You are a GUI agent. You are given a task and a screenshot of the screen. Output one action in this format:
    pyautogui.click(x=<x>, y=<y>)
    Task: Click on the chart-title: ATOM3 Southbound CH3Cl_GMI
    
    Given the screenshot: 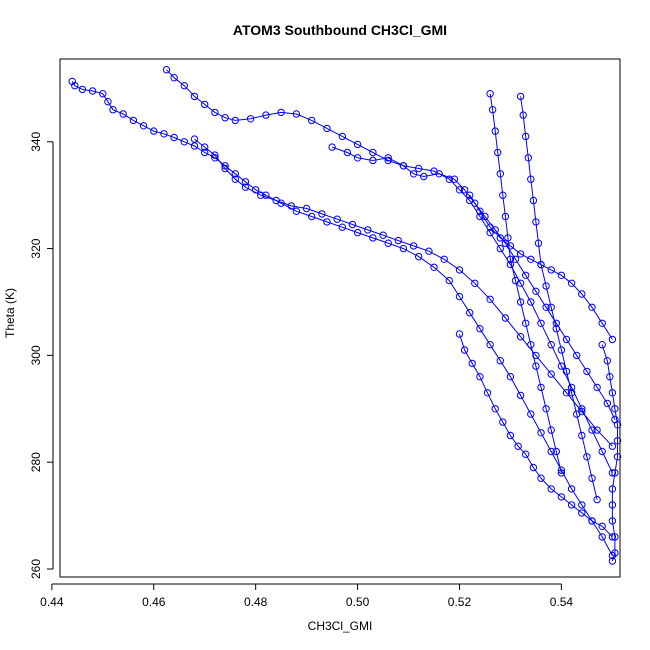 What is the action you would take?
    pyautogui.click(x=340, y=30)
    